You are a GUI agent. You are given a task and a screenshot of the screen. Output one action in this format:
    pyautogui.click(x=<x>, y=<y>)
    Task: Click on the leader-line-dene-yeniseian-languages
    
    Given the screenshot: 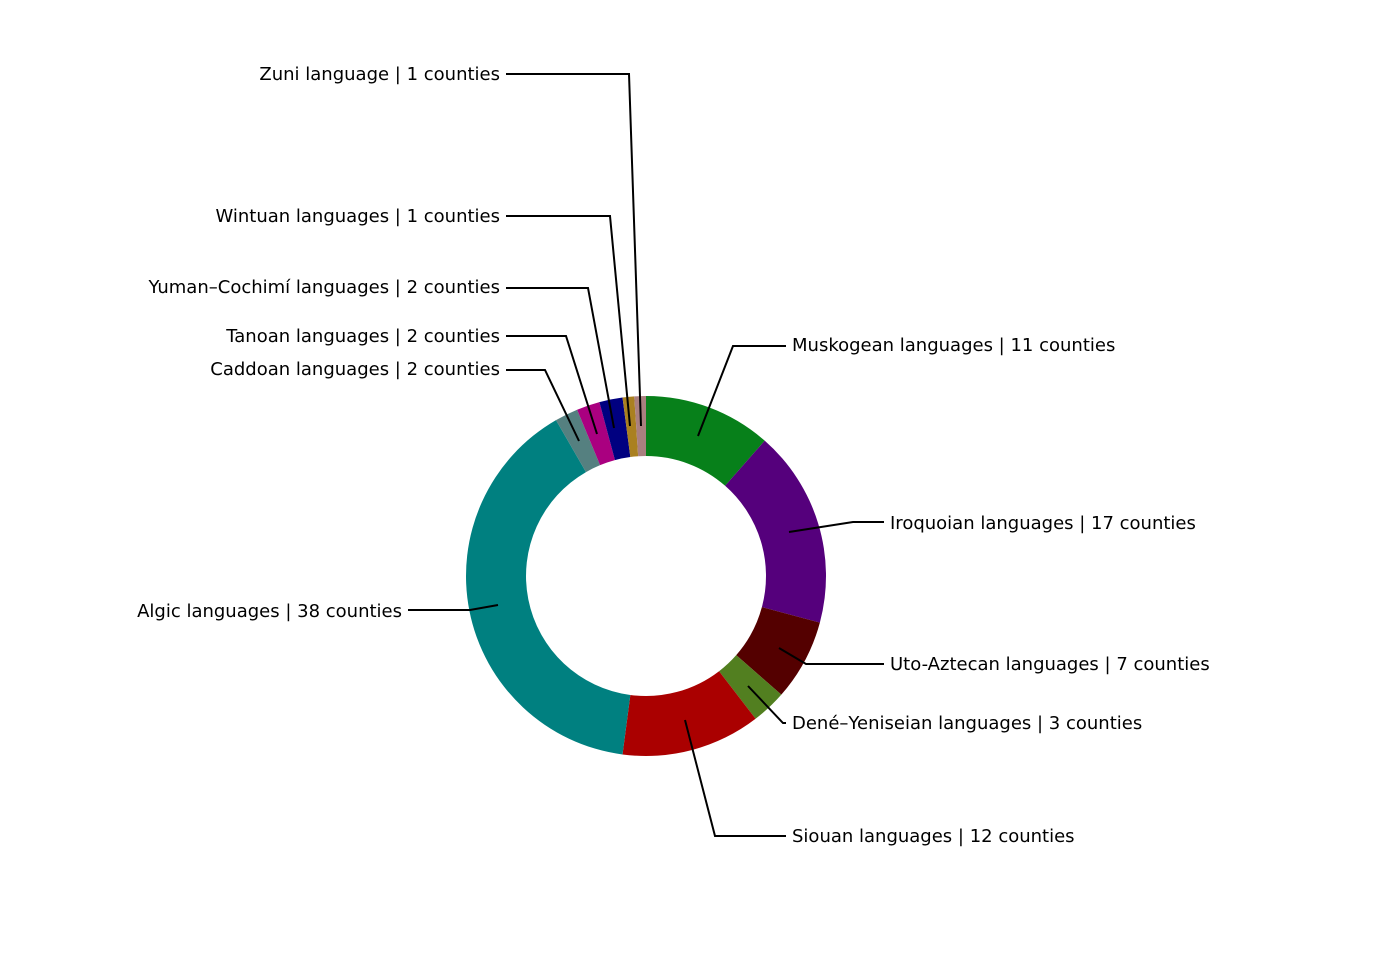 What is the action you would take?
    pyautogui.click(x=766, y=704)
    